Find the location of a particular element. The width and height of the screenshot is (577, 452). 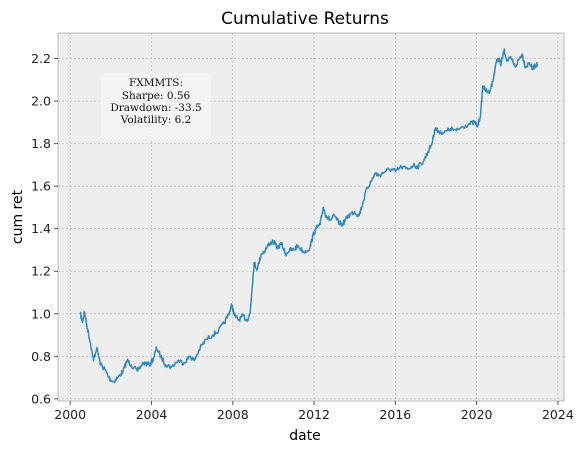

y-tick-label: 2.2 is located at coordinates (41, 58).